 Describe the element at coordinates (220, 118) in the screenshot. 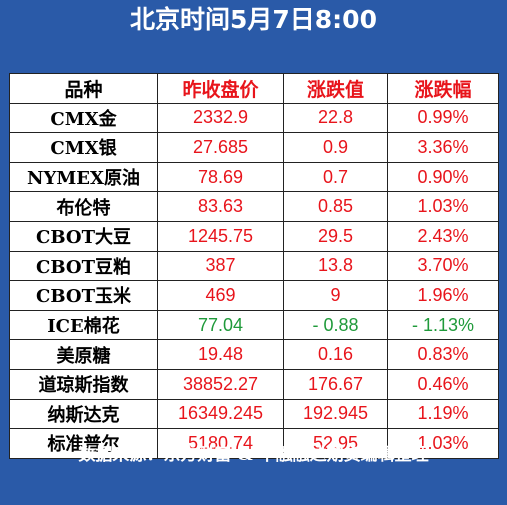

I see `value-cell: 2332.9` at that location.